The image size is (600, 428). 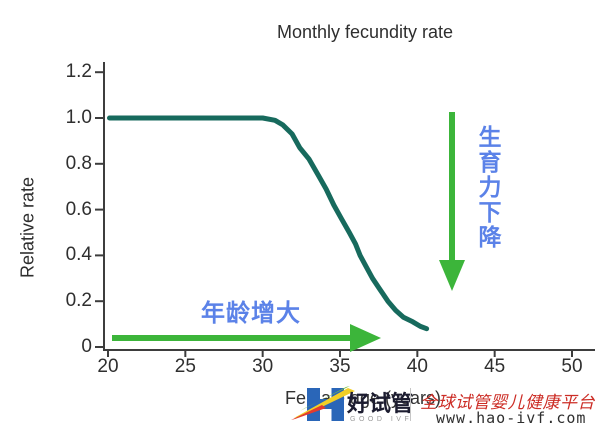 I want to click on logo-bolt-yellow, so click(x=324, y=403).